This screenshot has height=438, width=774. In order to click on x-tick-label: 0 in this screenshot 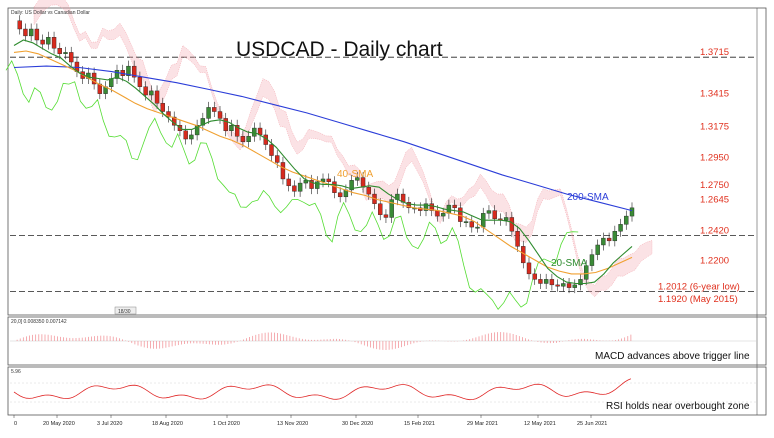, I will do `click(15, 424)`.